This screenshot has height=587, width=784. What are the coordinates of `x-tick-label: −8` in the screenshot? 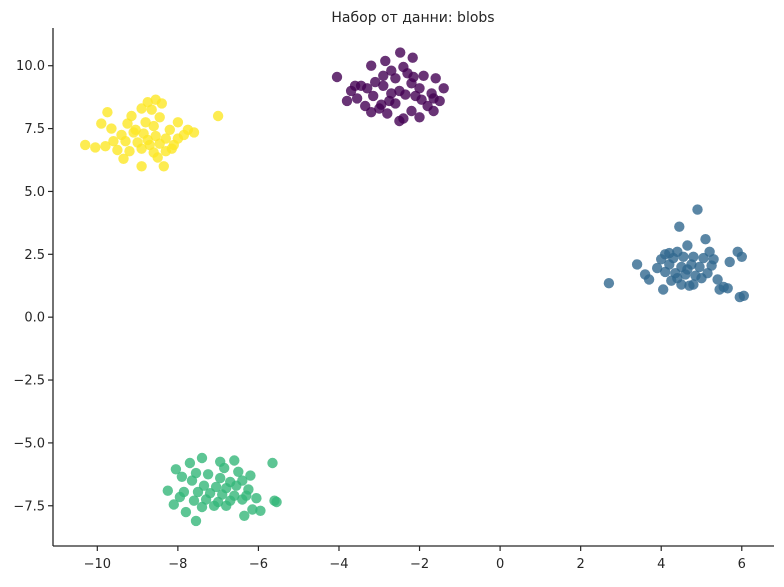 It's located at (177, 564).